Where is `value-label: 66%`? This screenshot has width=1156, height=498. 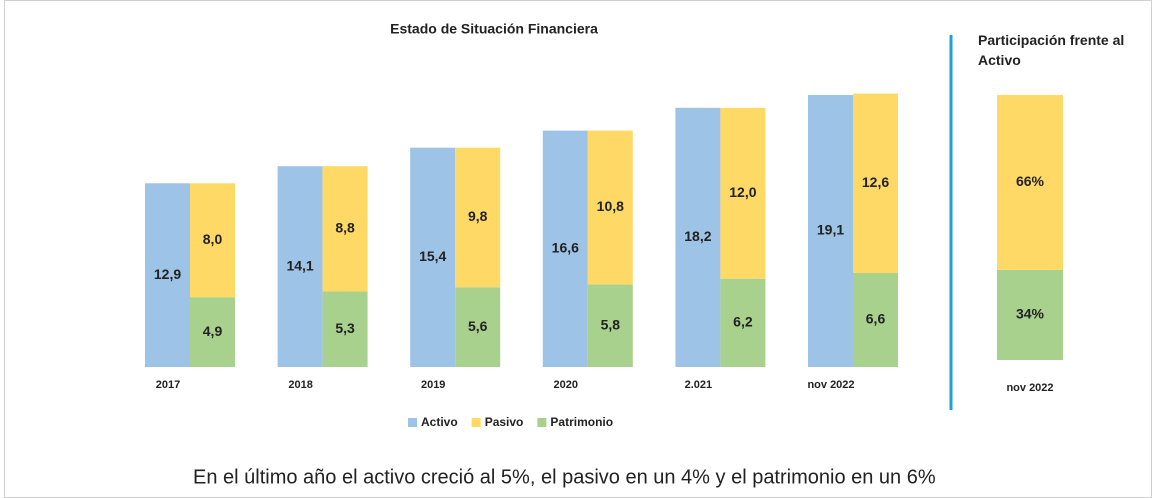 value-label: 66% is located at coordinates (1030, 181).